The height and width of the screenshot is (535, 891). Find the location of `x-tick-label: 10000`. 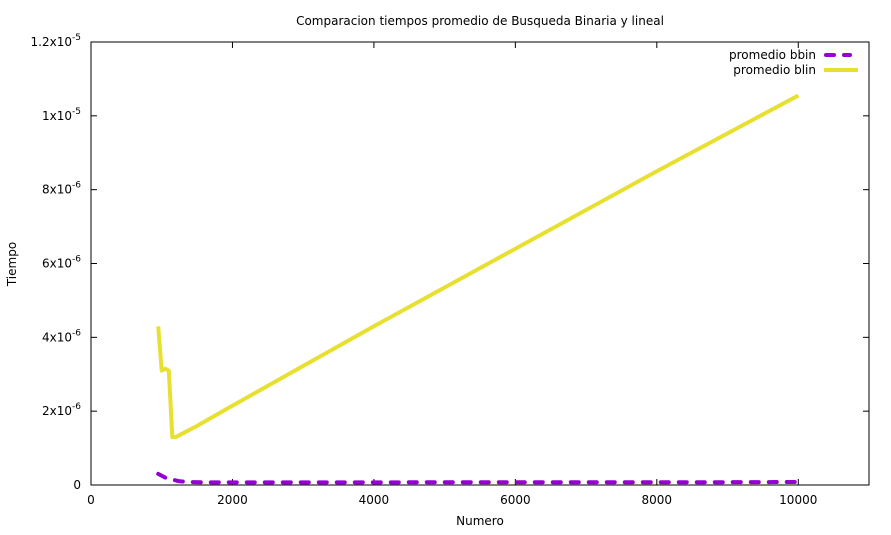

x-tick-label: 10000 is located at coordinates (798, 500).